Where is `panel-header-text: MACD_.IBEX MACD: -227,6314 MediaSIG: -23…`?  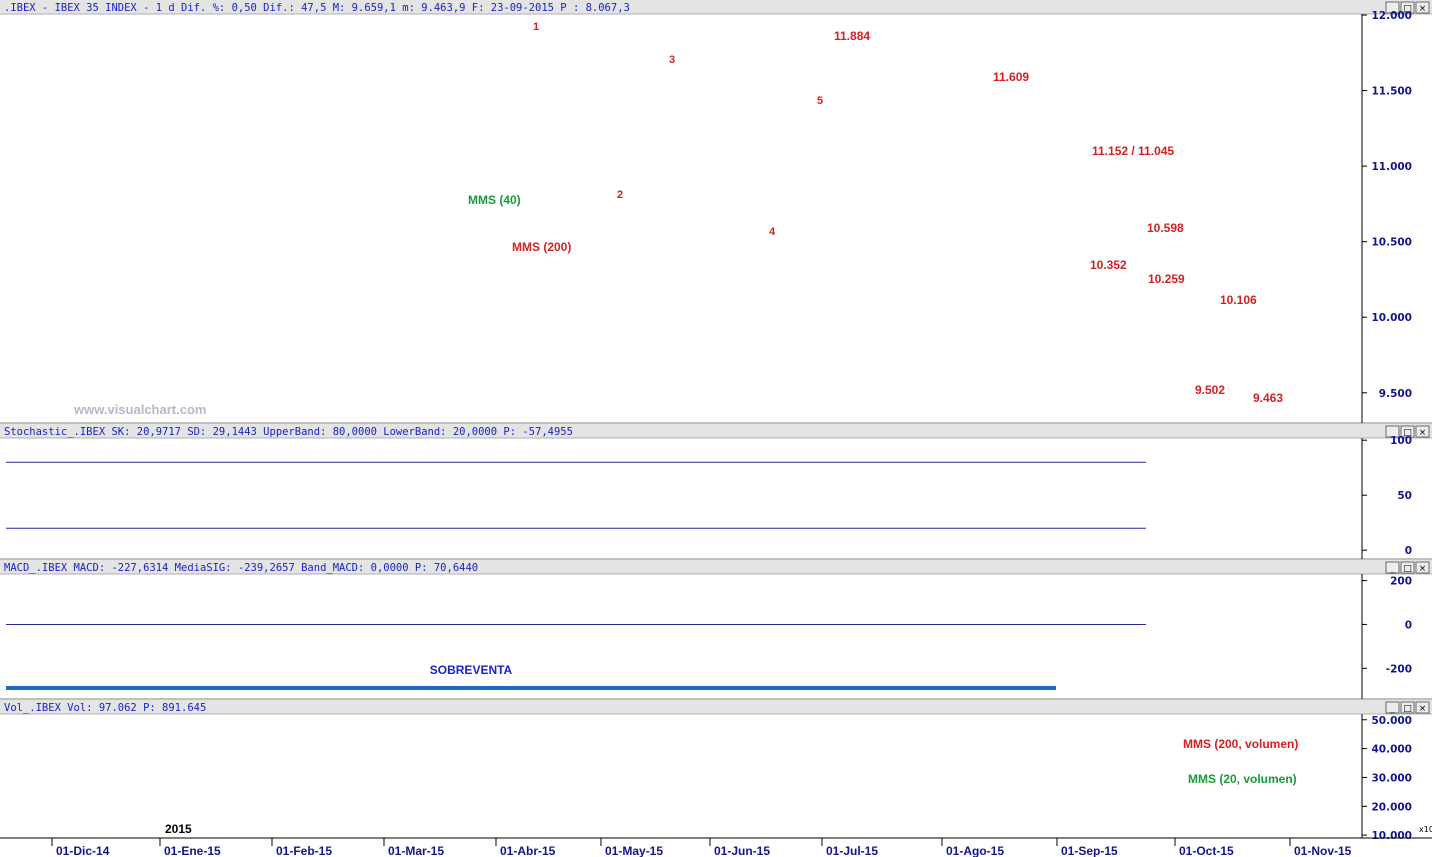
panel-header-text: MACD_.IBEX MACD: -227,6314 MediaSIG: -23… is located at coordinates (241, 568).